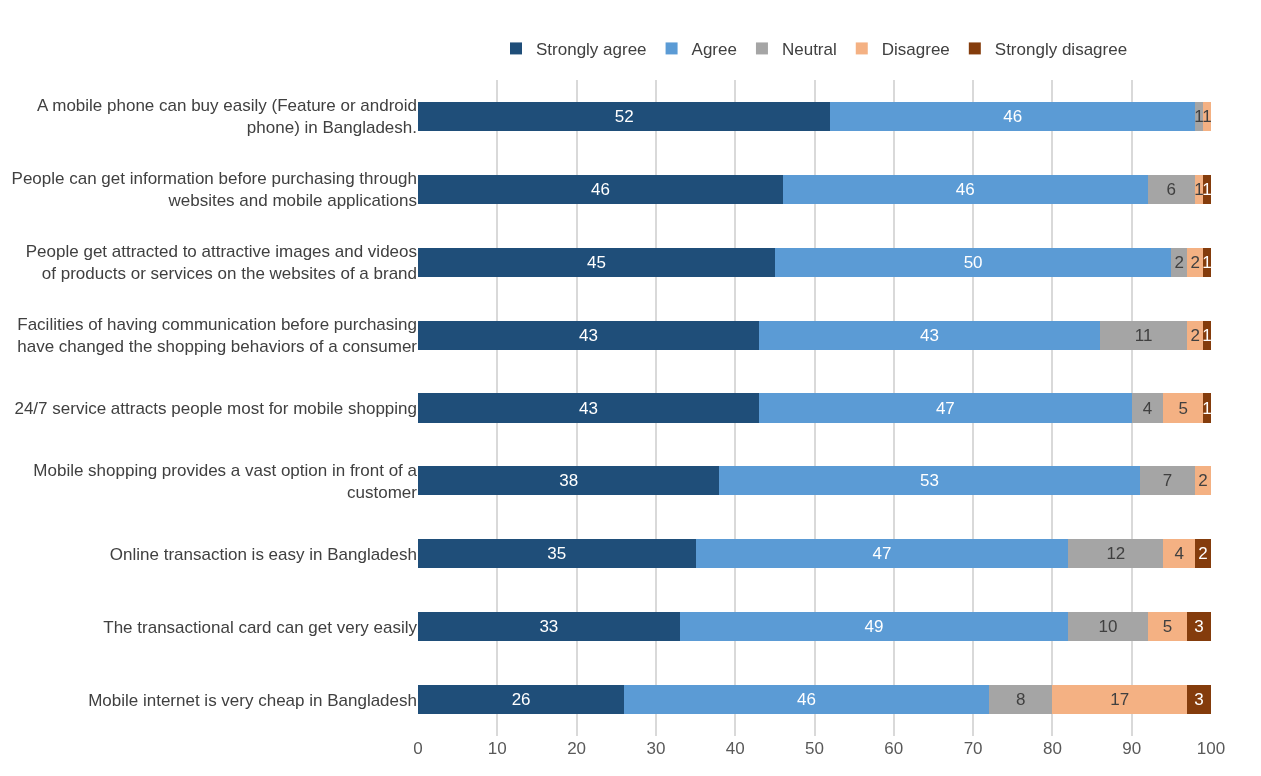 The height and width of the screenshot is (776, 1261). I want to click on x-tick-label: 30, so click(656, 748).